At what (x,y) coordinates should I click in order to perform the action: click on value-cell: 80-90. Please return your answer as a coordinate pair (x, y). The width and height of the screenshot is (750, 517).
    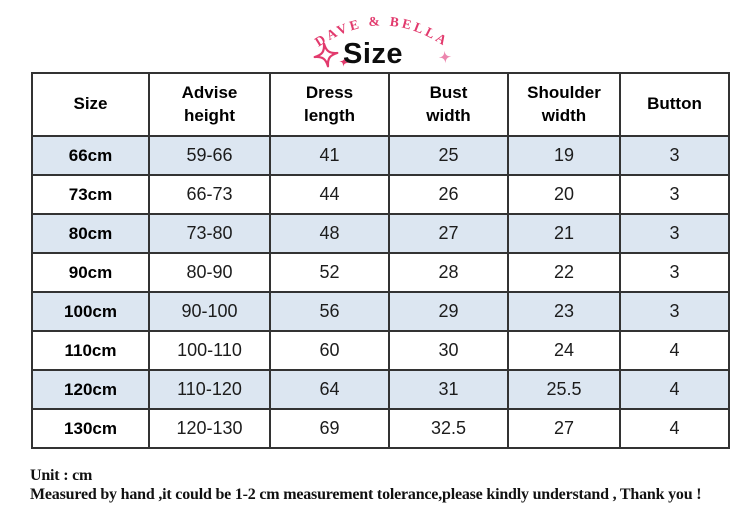
    Looking at the image, I should click on (209, 272).